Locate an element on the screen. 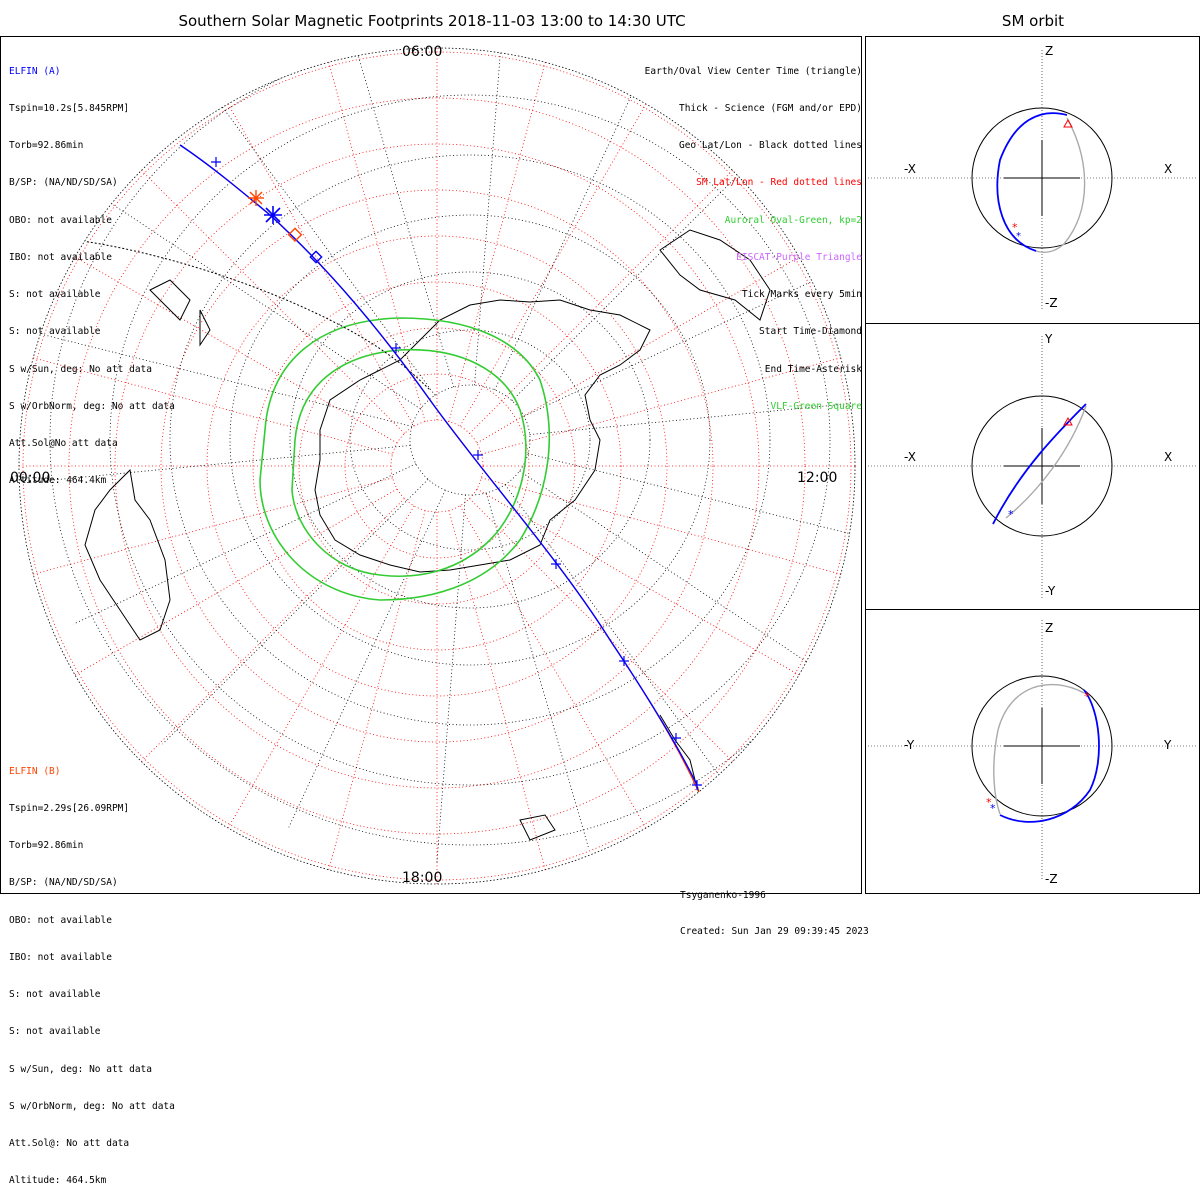 The height and width of the screenshot is (1200, 1200). elfin-b-line: S w/Sun, deg: No att data is located at coordinates (80, 1069).